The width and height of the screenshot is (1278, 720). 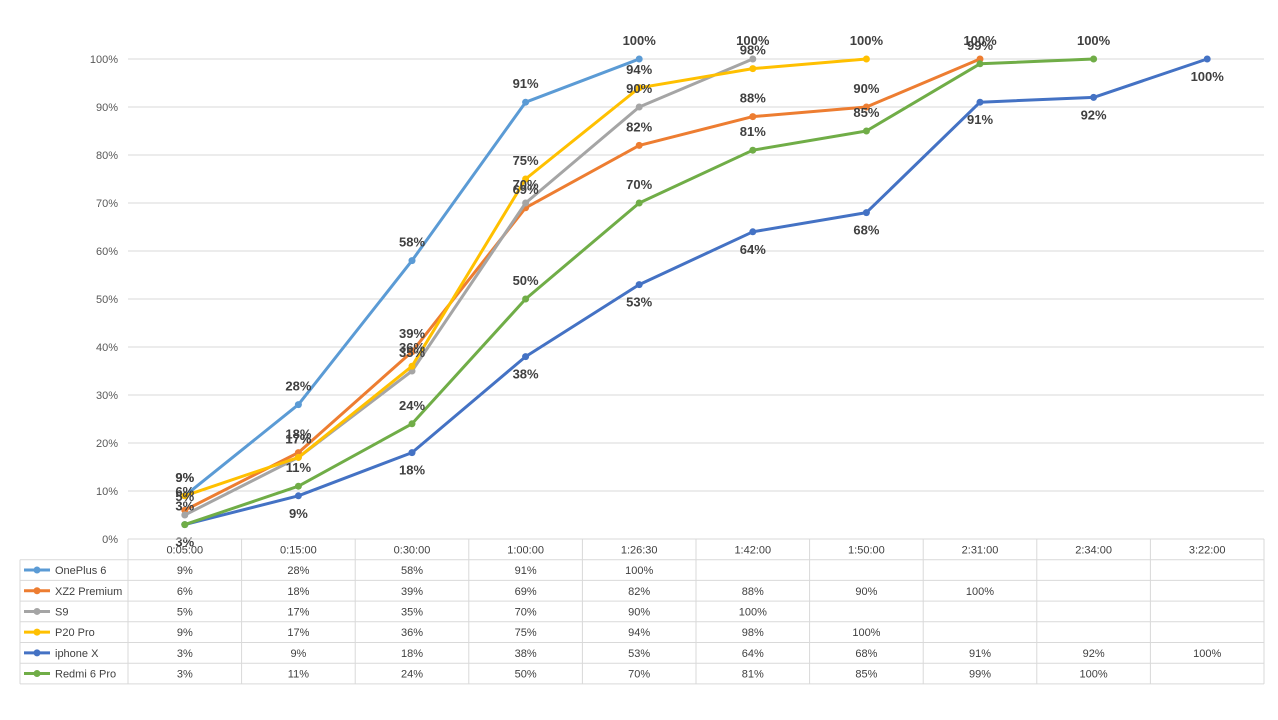 What do you see at coordinates (753, 654) in the screenshot?
I see `table-cell: 64%` at bounding box center [753, 654].